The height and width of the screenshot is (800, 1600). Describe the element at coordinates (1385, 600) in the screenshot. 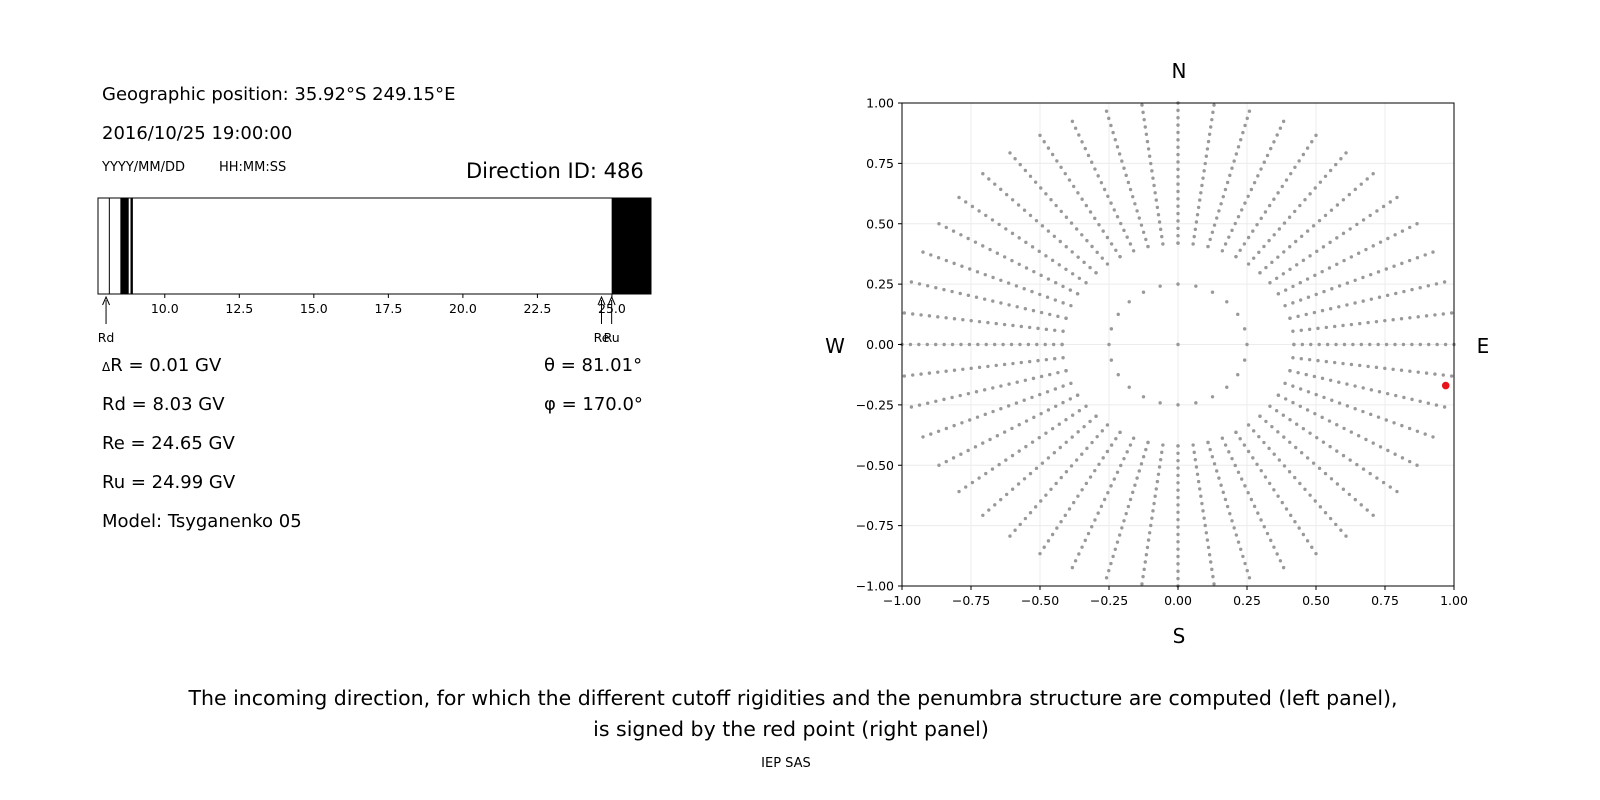

I see `x-tick-label: 0.75` at that location.